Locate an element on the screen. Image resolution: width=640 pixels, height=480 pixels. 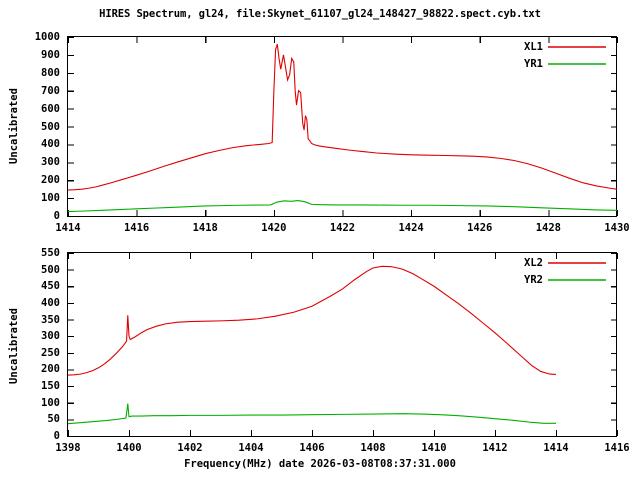
x-tick-label: 1430 is located at coordinates (617, 228).